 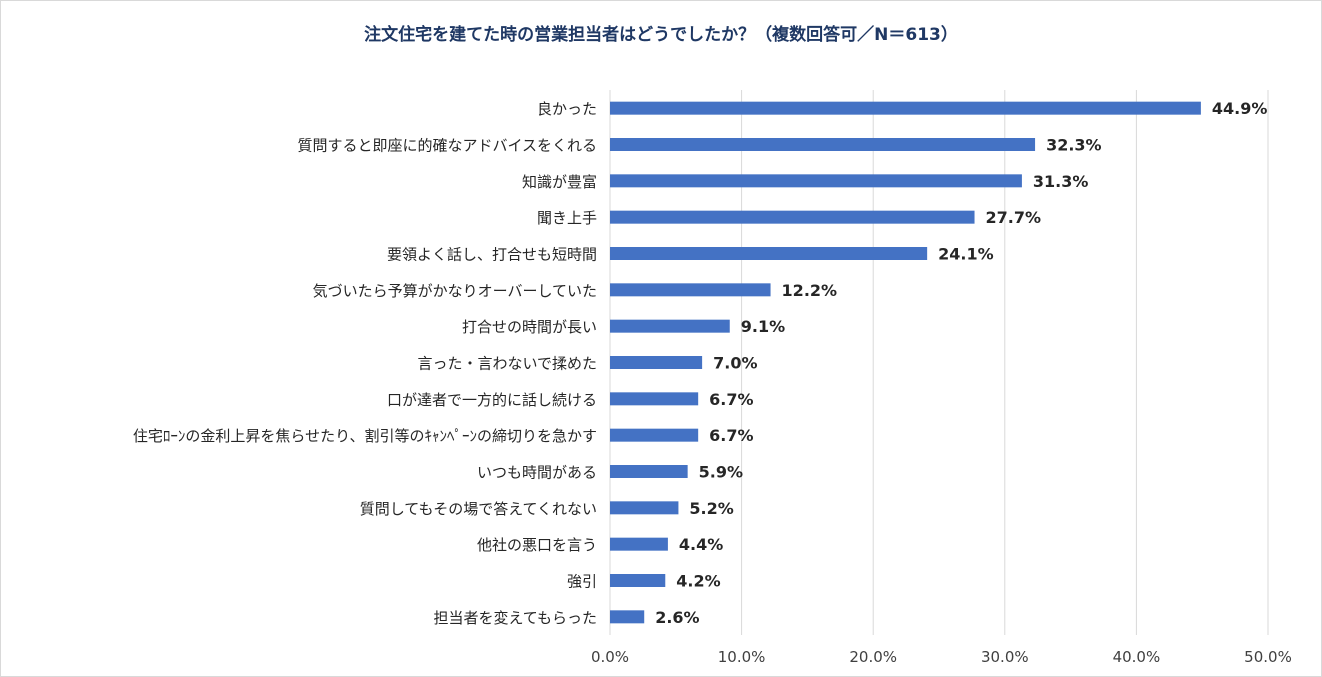 What do you see at coordinates (1005, 657) in the screenshot?
I see `x-tick-label: 30.0%` at bounding box center [1005, 657].